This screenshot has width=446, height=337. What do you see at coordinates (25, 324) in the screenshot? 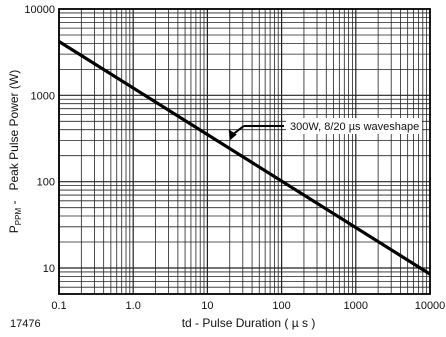
I see `figure-id: 17476` at bounding box center [25, 324].